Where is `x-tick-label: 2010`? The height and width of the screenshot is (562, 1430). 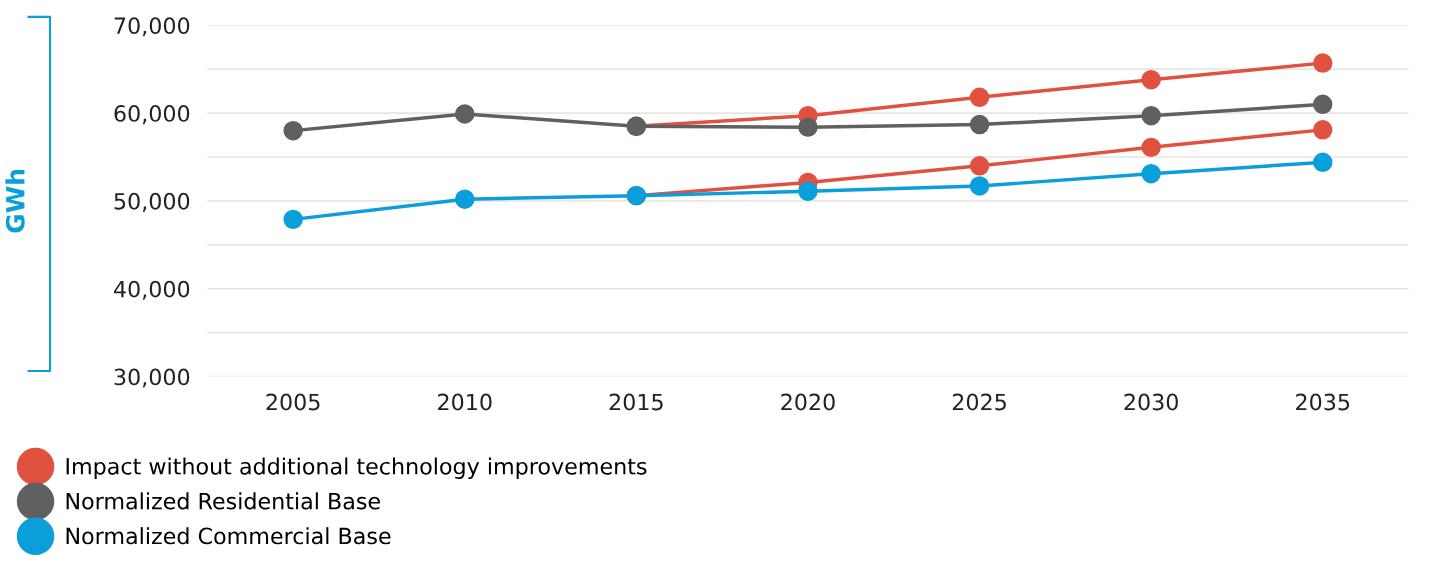 x-tick-label: 2010 is located at coordinates (465, 402).